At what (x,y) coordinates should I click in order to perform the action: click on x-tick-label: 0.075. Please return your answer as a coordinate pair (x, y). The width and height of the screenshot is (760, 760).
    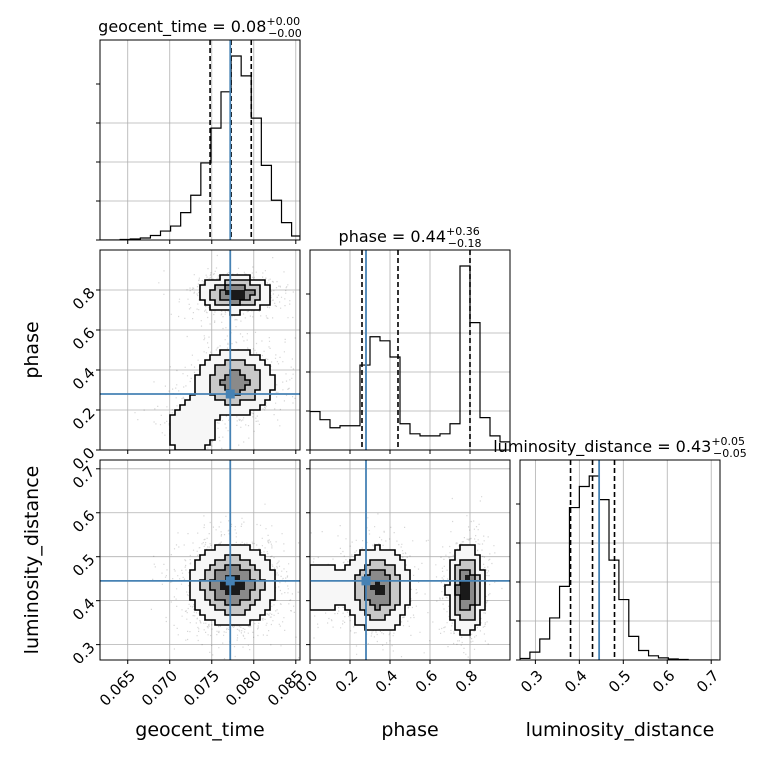
    Looking at the image, I should click on (201, 688).